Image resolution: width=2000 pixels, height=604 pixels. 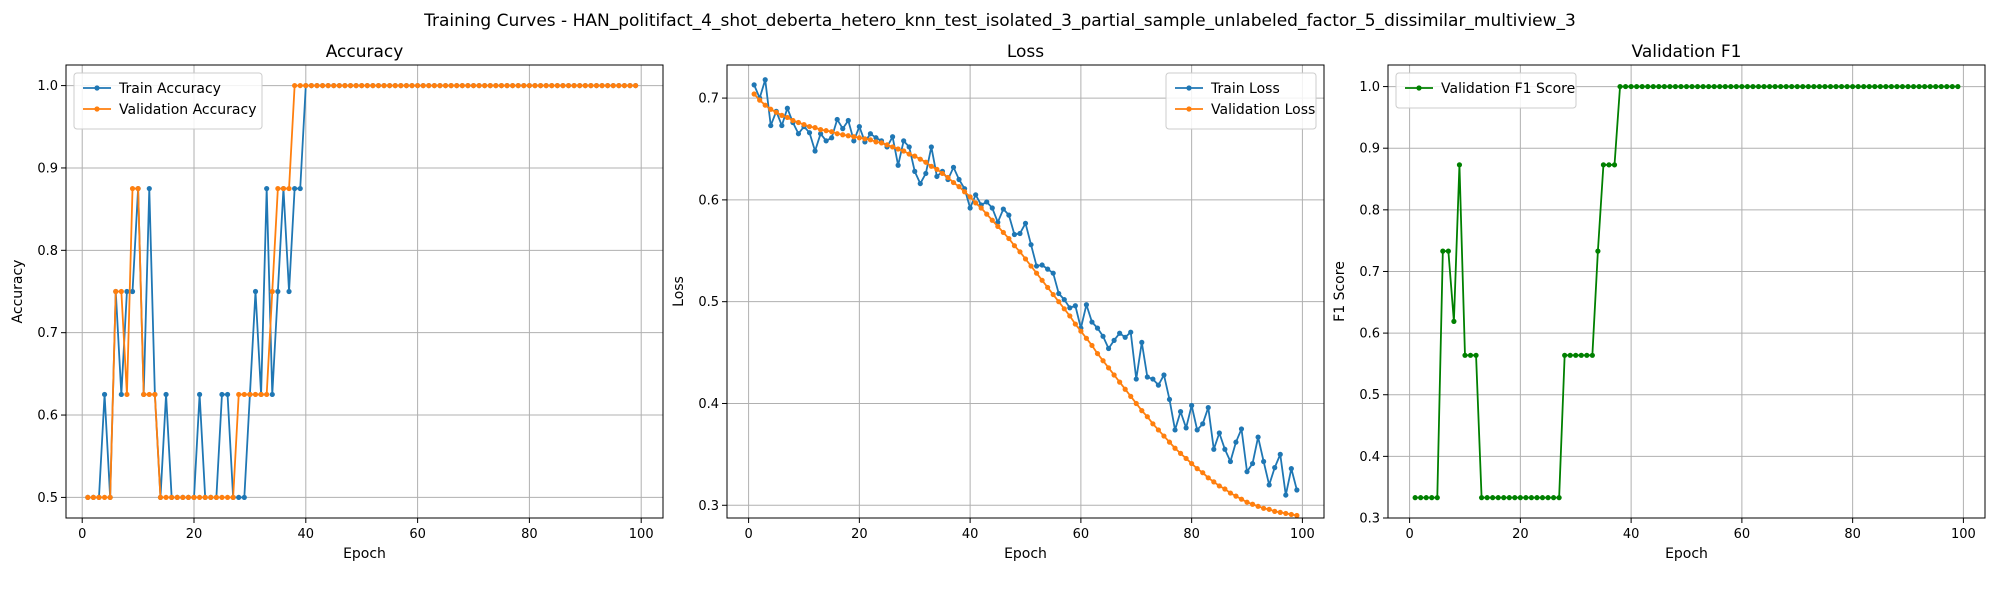 I want to click on x-tick-label: 20, so click(x=859, y=534).